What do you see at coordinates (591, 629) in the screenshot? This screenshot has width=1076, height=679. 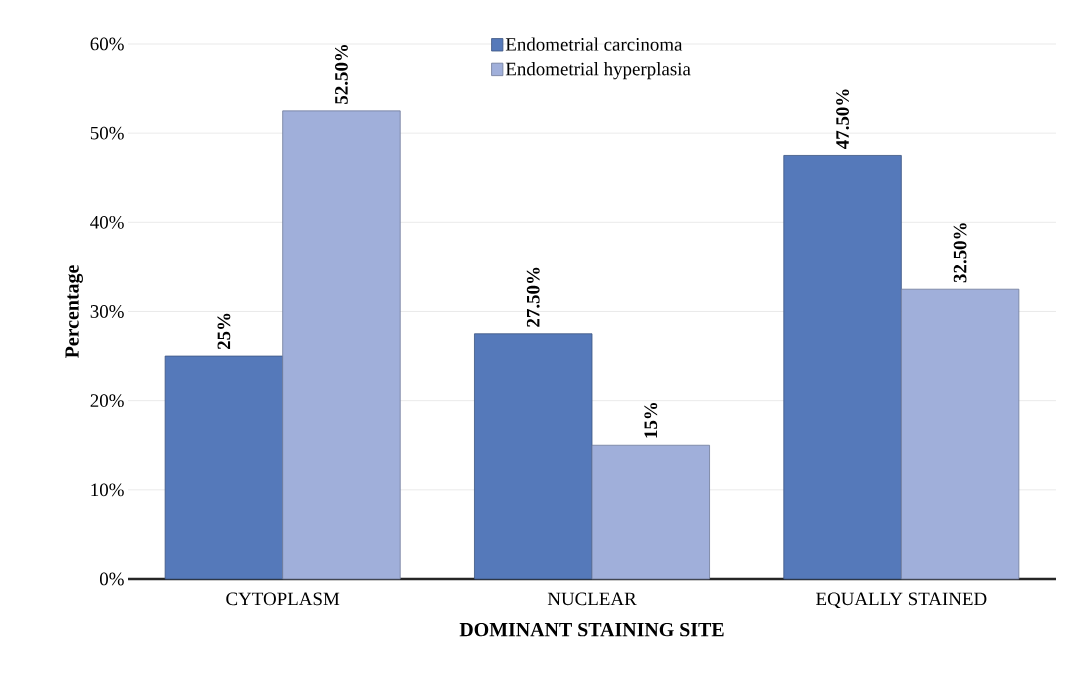 I see `x-axis-title: DOMINANT STAINING SITE` at bounding box center [591, 629].